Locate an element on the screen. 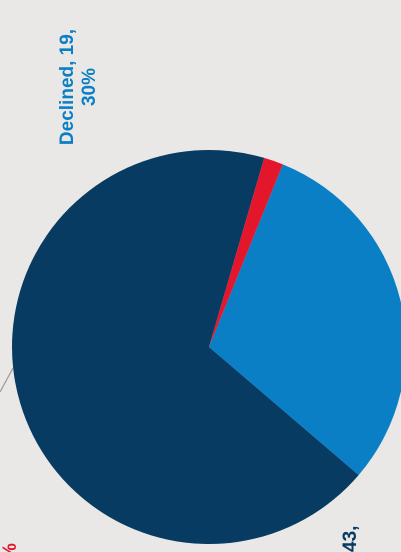  left-slice-label-fragment: % is located at coordinates (10, 547).